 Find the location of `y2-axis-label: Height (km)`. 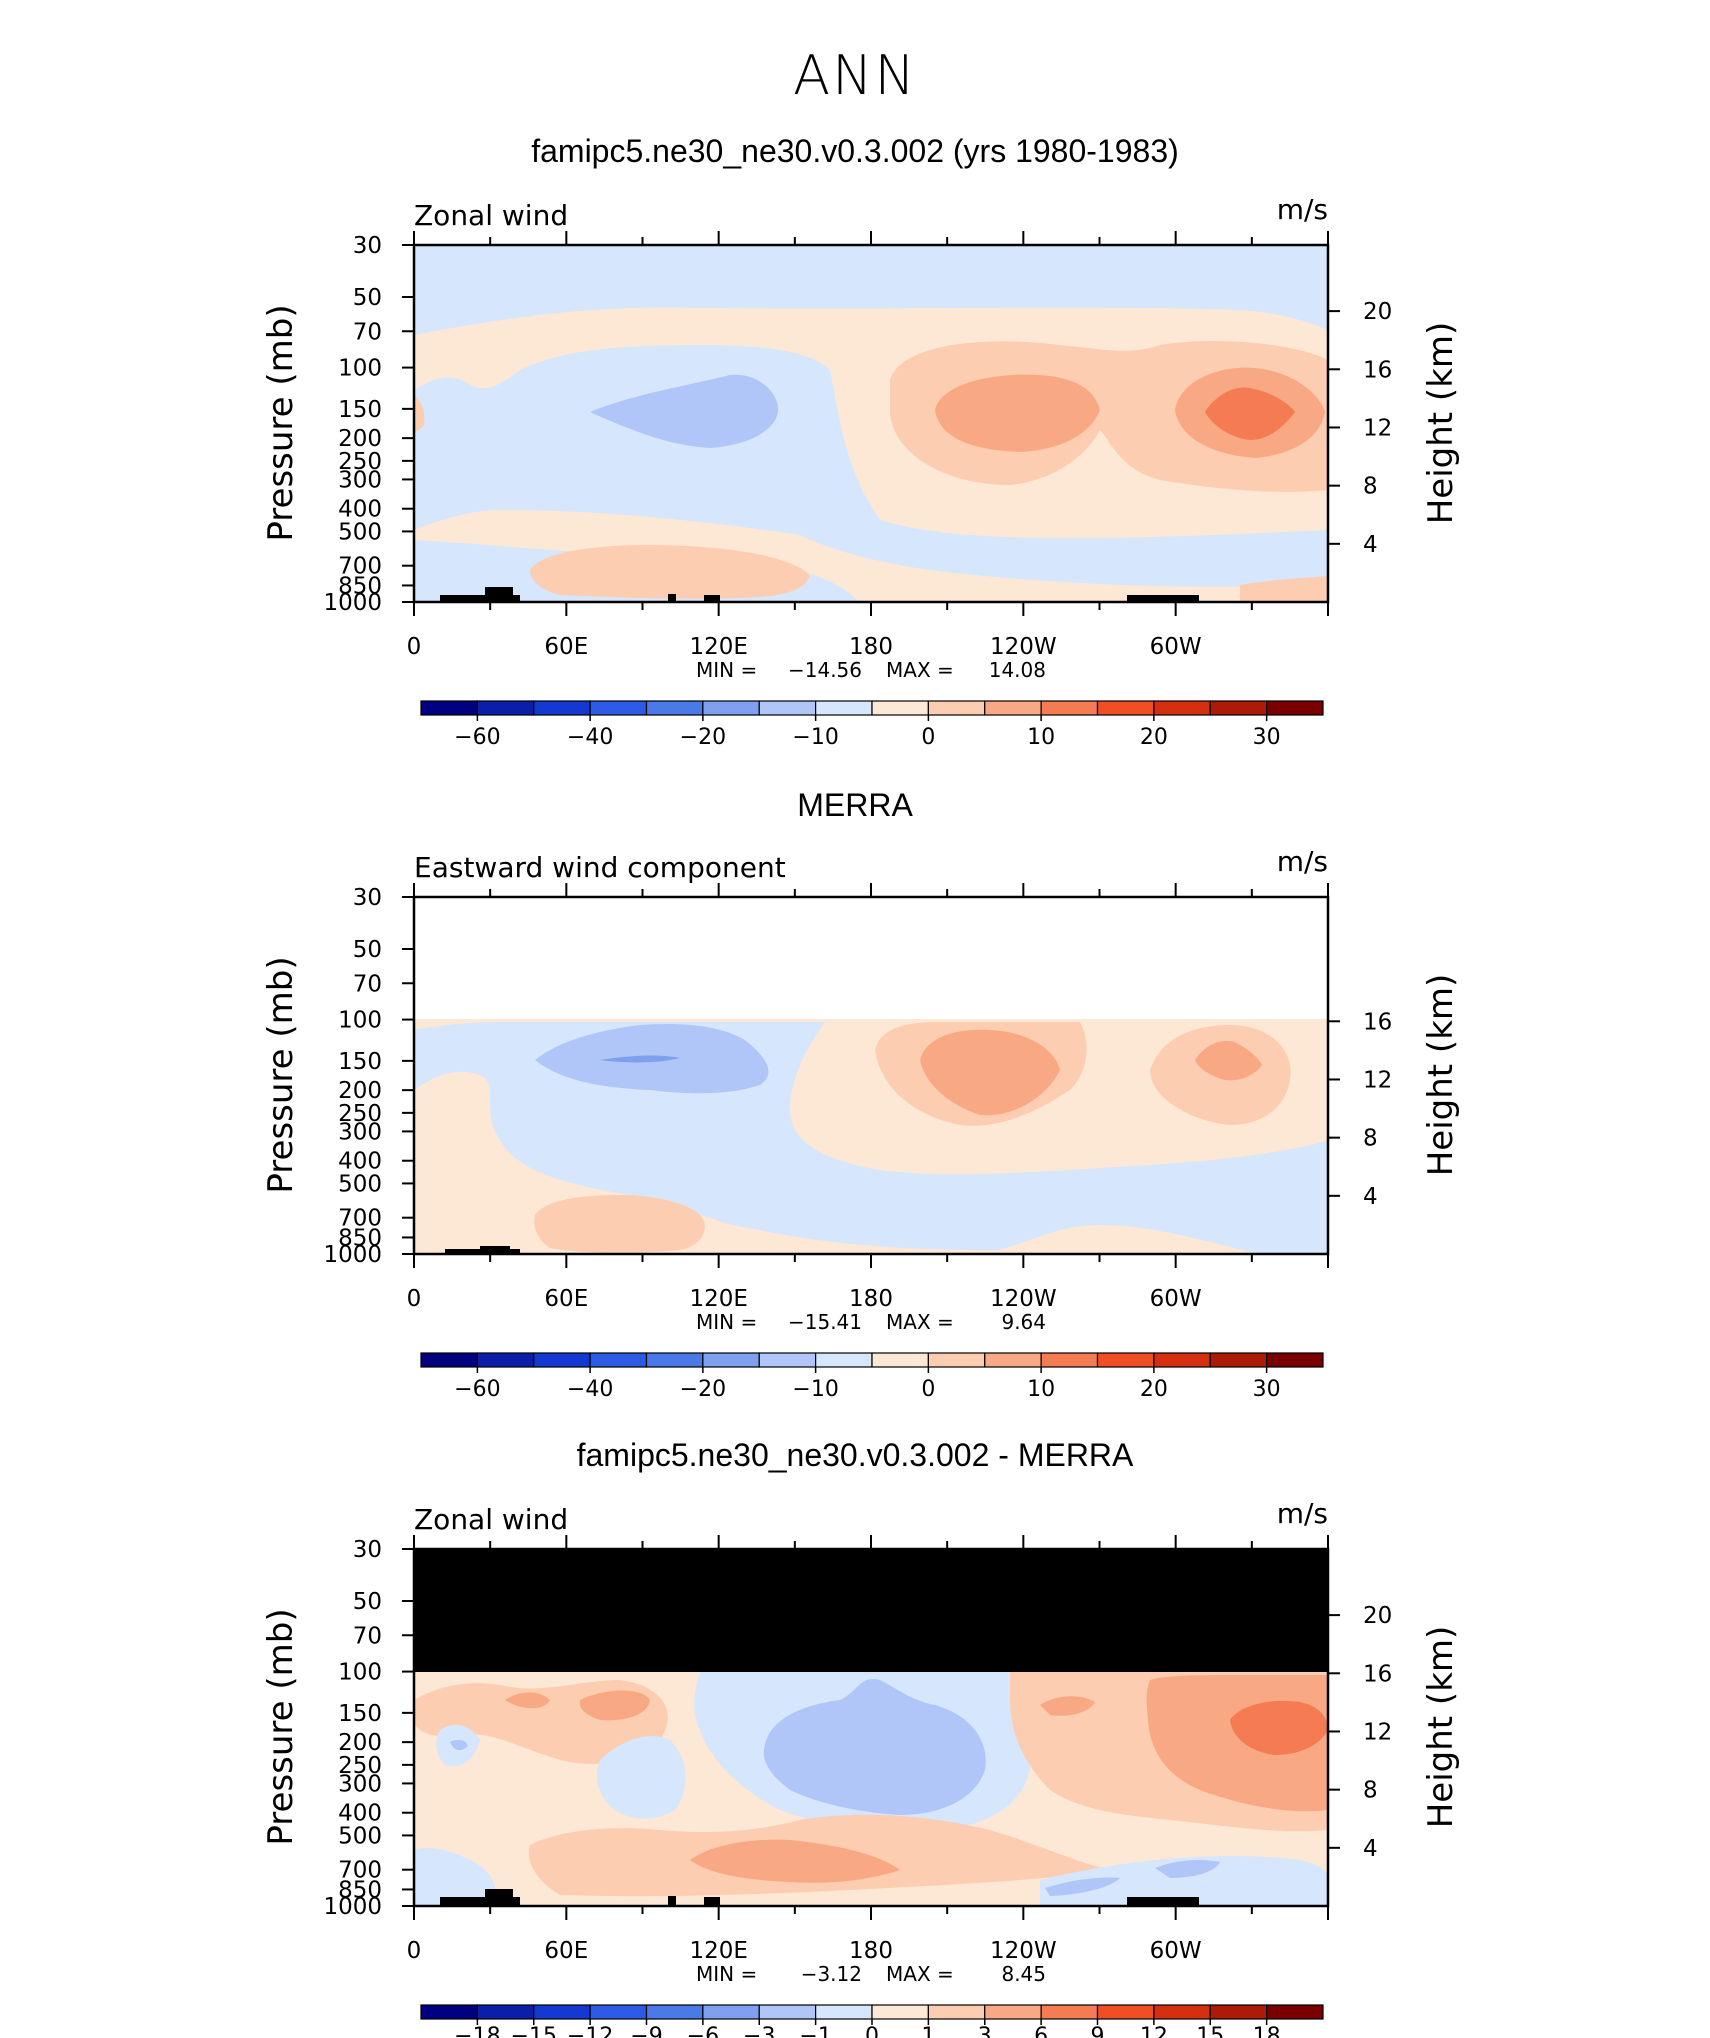

y2-axis-label: Height (km) is located at coordinates (1441, 1075).